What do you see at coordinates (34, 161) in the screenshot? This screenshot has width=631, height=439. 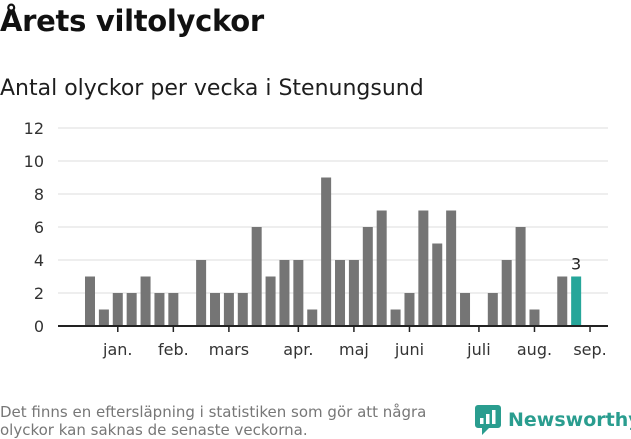 I see `y-tick-label: 10` at bounding box center [34, 161].